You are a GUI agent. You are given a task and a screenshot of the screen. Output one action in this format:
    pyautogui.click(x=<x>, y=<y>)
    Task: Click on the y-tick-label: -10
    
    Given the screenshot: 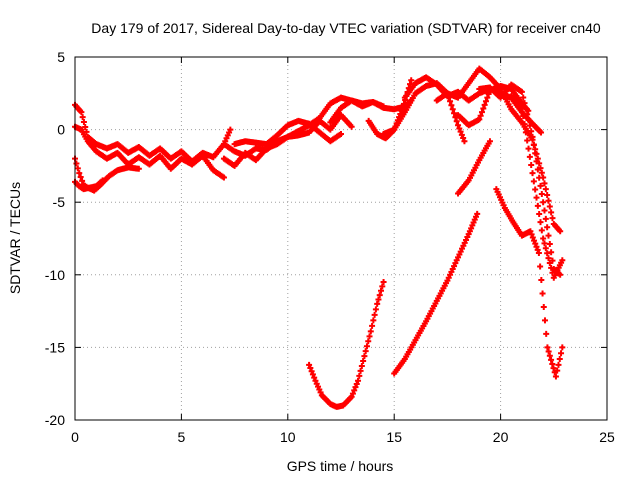 What is the action you would take?
    pyautogui.click(x=55, y=275)
    